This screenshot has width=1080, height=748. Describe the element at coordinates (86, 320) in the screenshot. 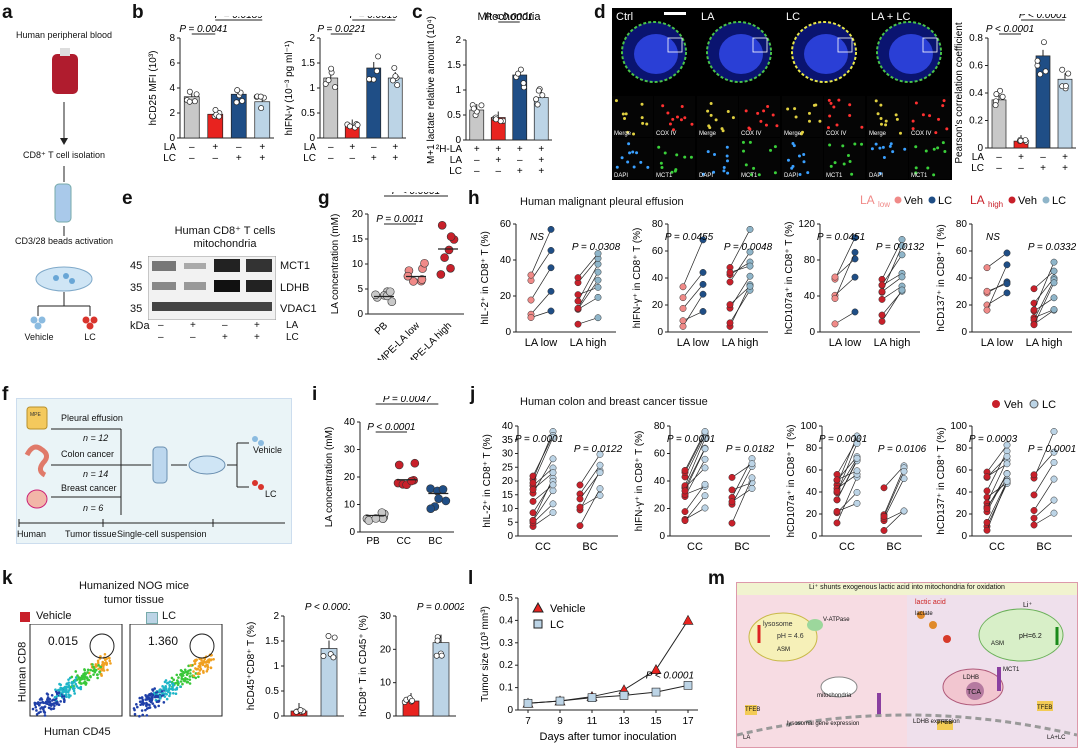

I see `lc-cells-icon` at that location.